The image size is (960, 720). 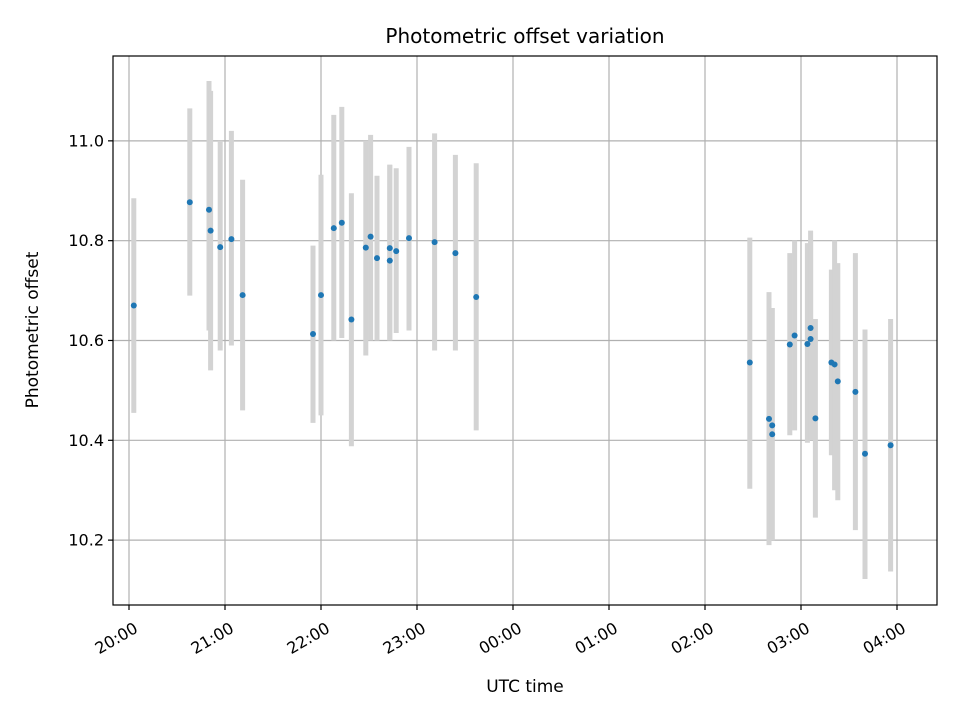 What do you see at coordinates (86, 240) in the screenshot?
I see `y-tick-label: 10.8` at bounding box center [86, 240].